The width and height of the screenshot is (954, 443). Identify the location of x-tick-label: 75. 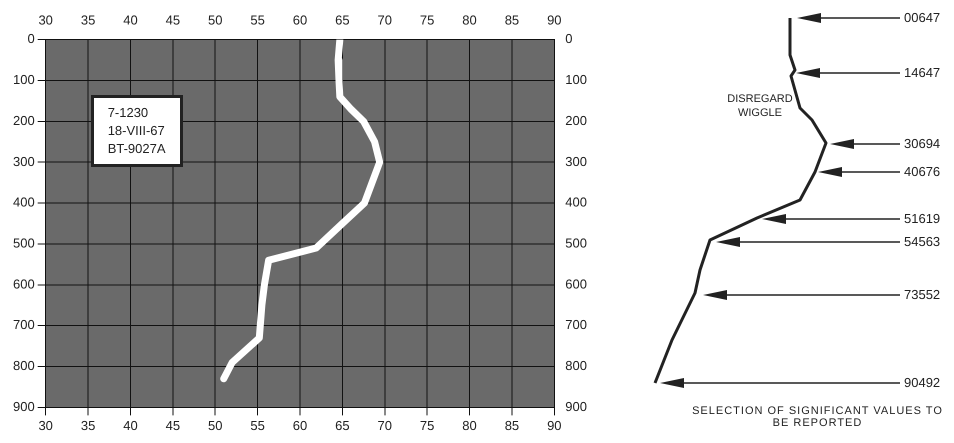
(427, 425).